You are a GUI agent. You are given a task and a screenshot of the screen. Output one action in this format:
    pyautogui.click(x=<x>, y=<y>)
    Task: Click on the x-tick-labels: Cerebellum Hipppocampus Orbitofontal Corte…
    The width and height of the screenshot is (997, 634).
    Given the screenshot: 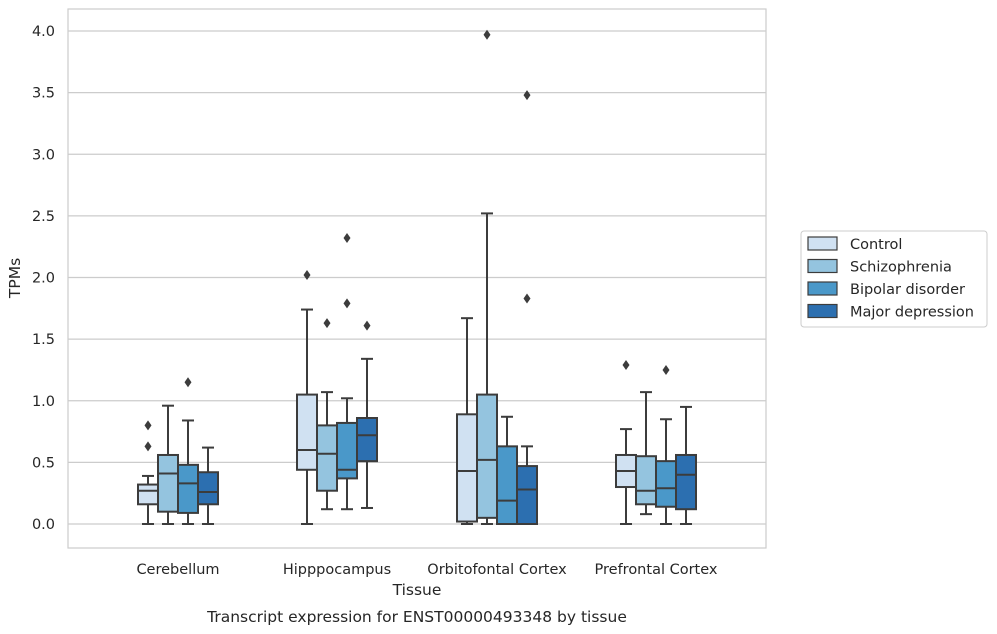 What is the action you would take?
    pyautogui.click(x=426, y=570)
    